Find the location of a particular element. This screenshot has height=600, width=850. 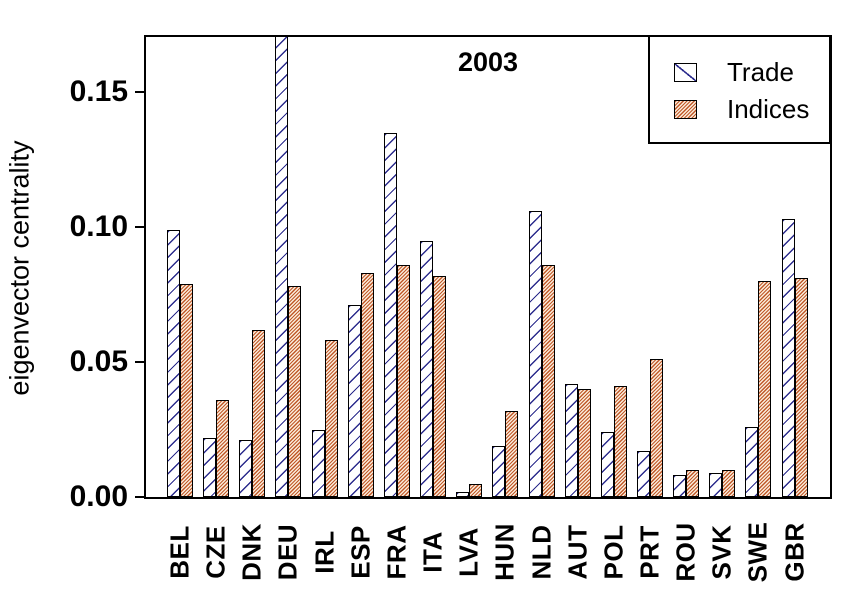

x-label-BEL: BEL is located at coordinates (179, 552).